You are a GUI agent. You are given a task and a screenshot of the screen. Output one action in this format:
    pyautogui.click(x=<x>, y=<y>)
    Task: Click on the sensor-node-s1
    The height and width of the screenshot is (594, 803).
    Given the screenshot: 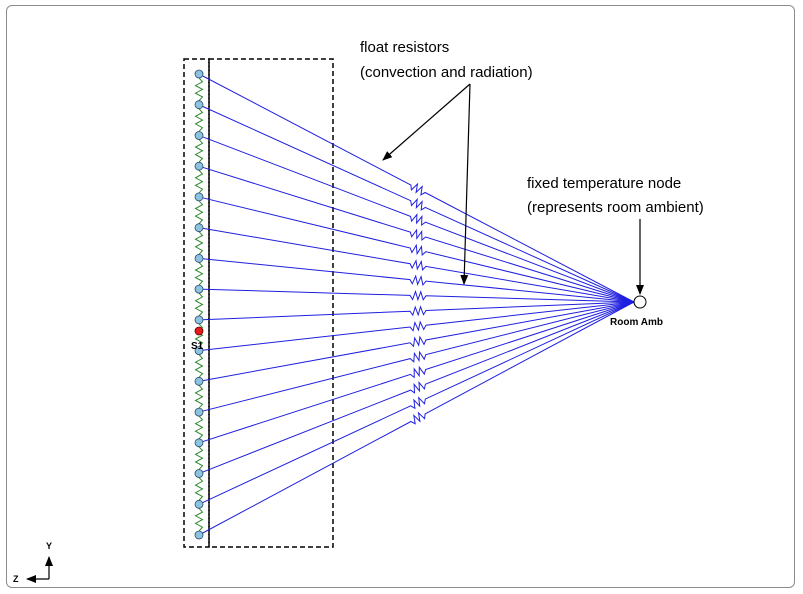 What is the action you would take?
    pyautogui.click(x=199, y=331)
    